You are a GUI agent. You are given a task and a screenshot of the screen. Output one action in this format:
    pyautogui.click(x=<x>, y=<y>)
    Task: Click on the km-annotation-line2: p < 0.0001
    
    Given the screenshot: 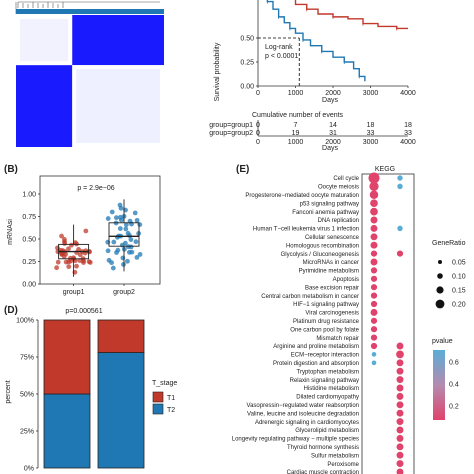 What is the action you would take?
    pyautogui.click(x=281, y=56)
    